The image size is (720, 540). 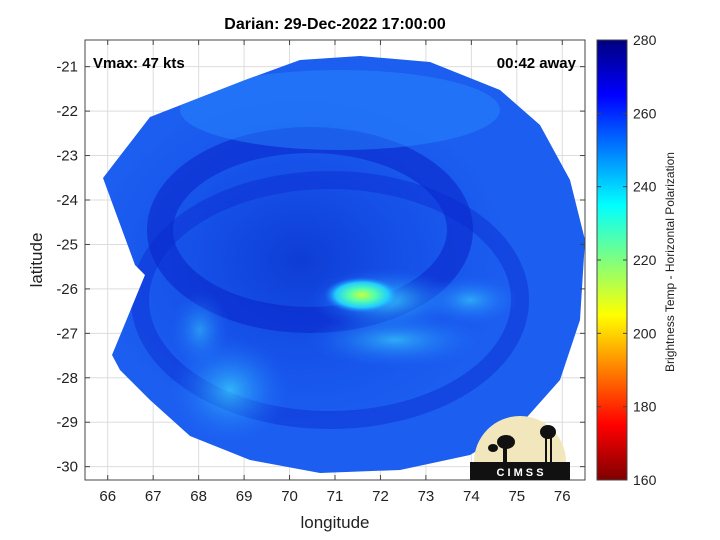 What do you see at coordinates (67, 333) in the screenshot?
I see `y-tick-label: -27` at bounding box center [67, 333].